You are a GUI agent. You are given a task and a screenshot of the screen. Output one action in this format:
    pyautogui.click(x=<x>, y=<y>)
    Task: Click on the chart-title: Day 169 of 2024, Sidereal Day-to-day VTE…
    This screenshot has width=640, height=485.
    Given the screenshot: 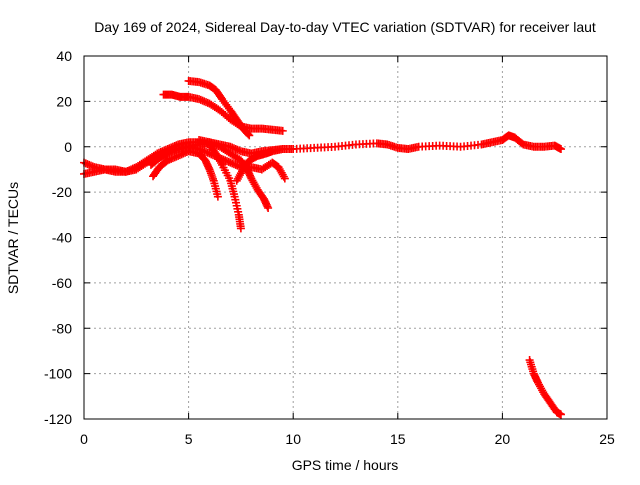 What is the action you would take?
    pyautogui.click(x=345, y=27)
    